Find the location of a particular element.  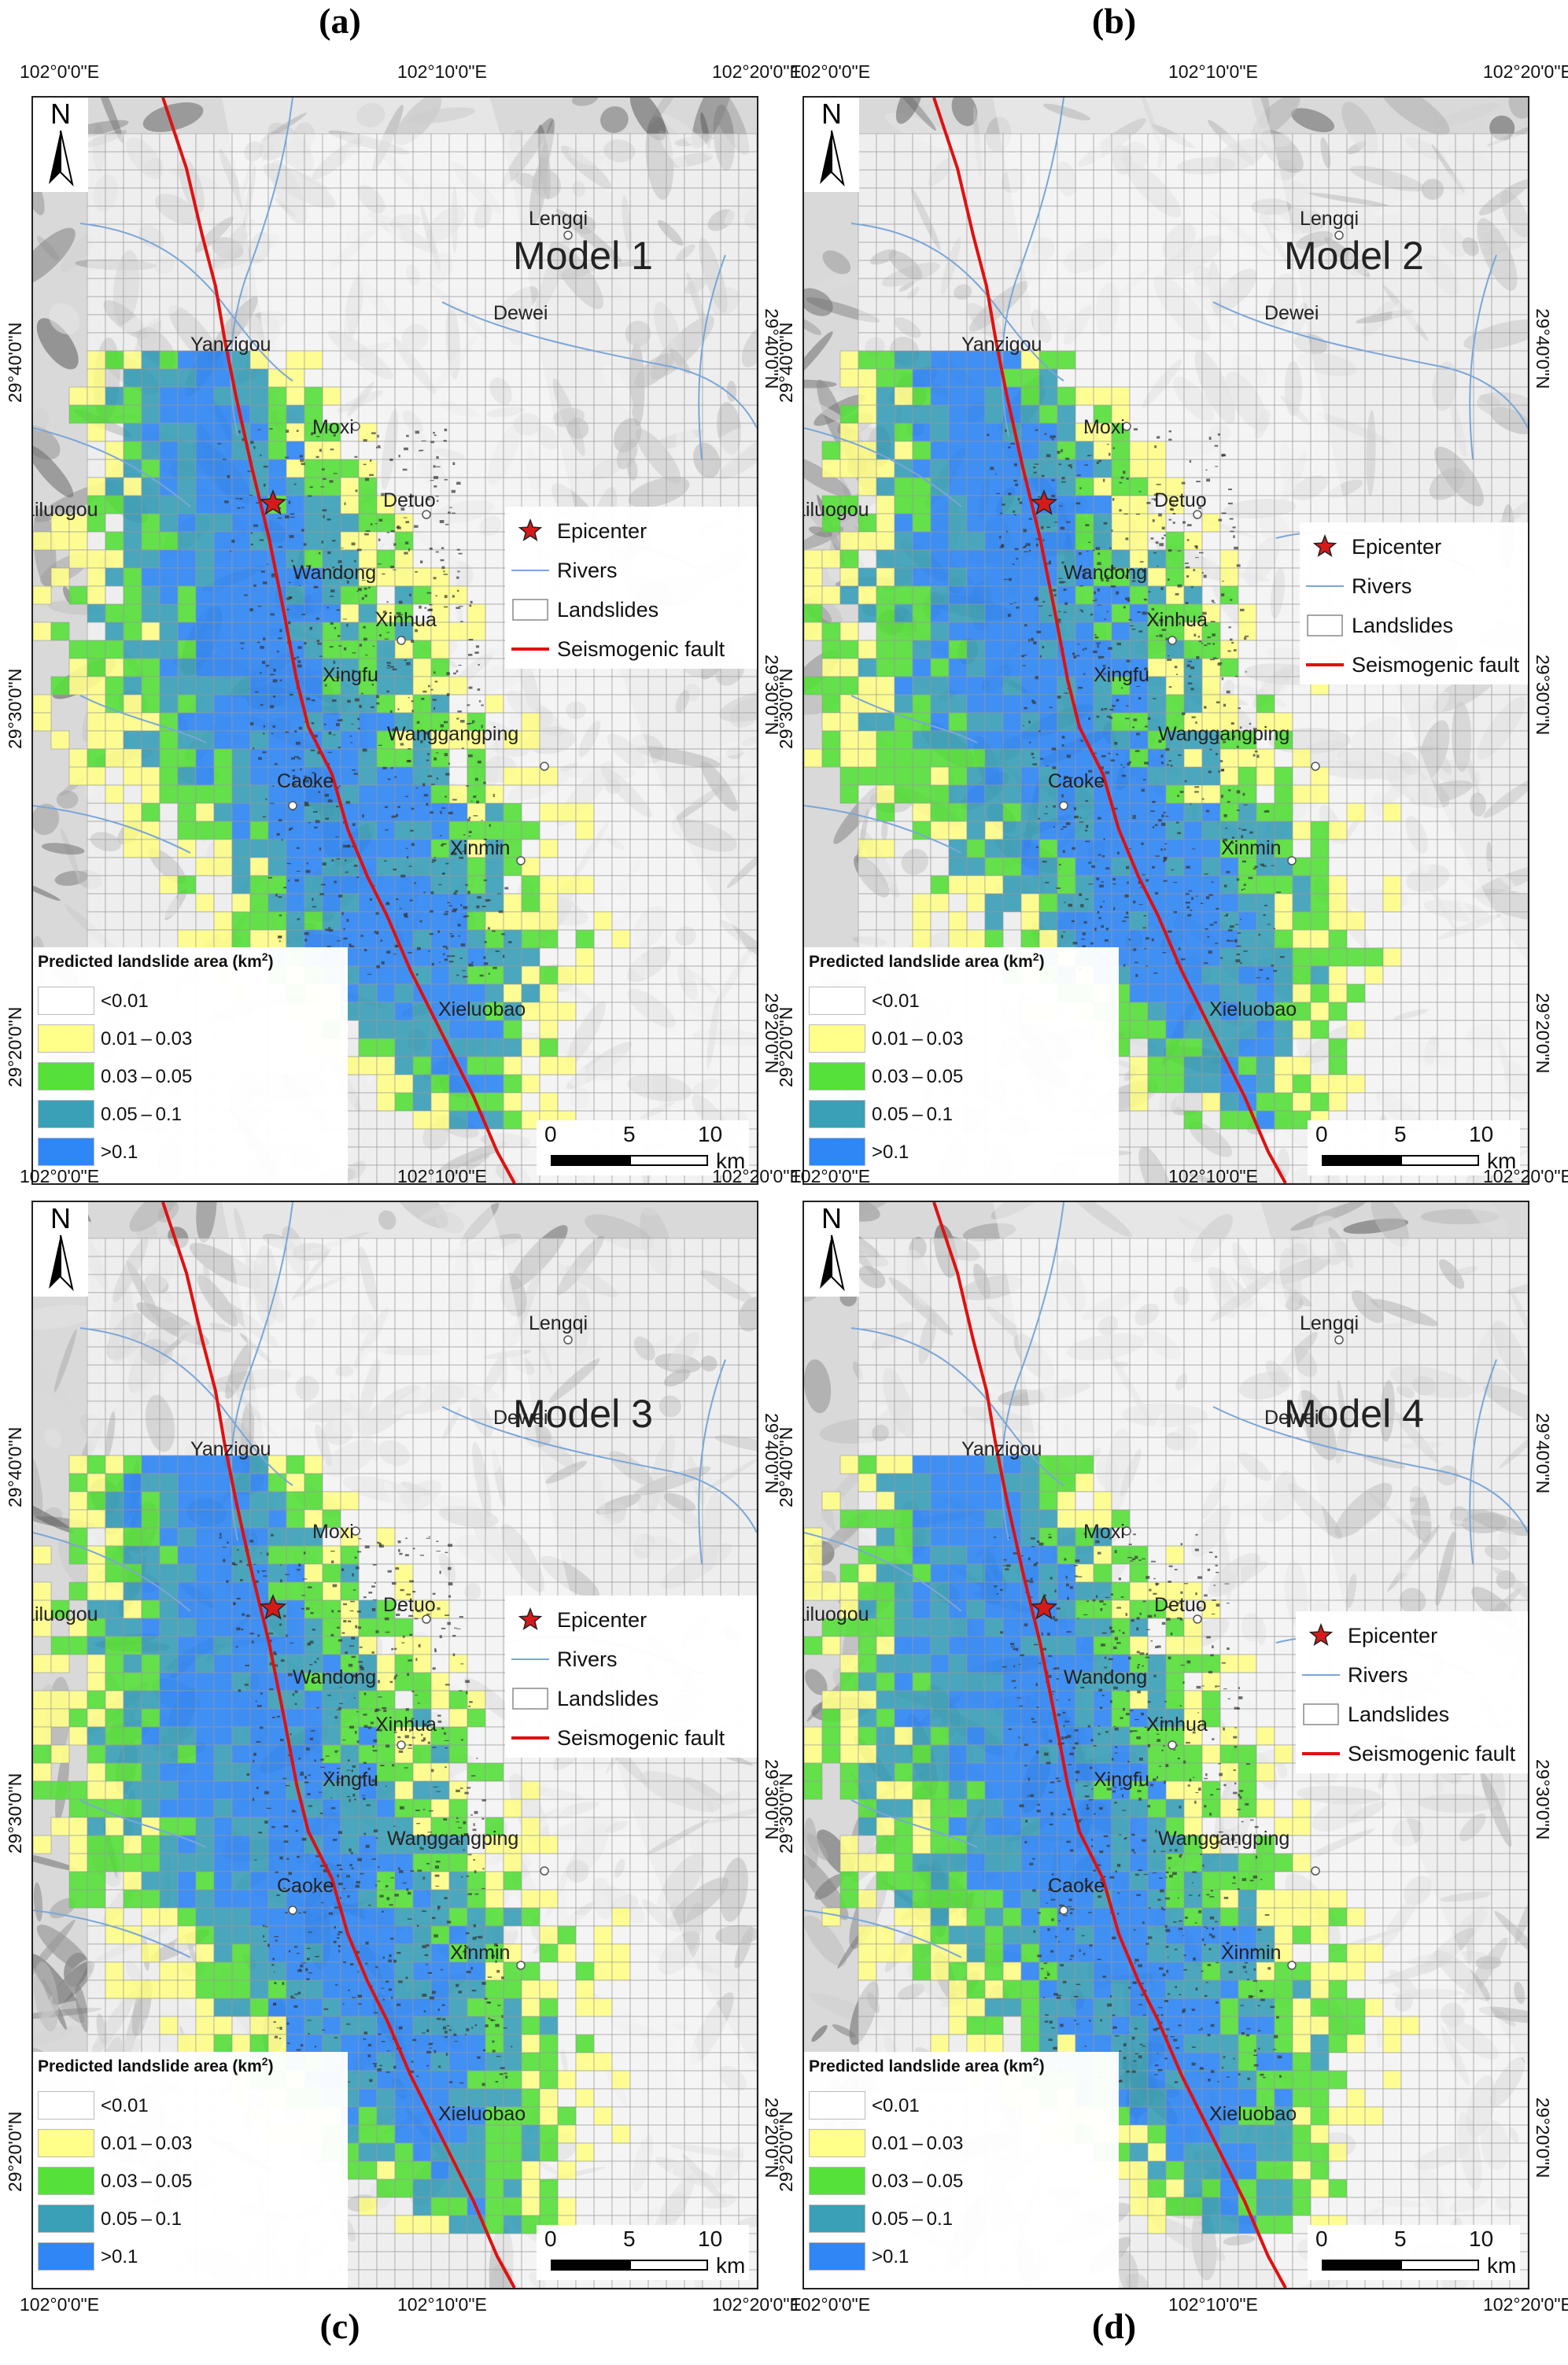

town-label: Xinhua is located at coordinates (1177, 1725).